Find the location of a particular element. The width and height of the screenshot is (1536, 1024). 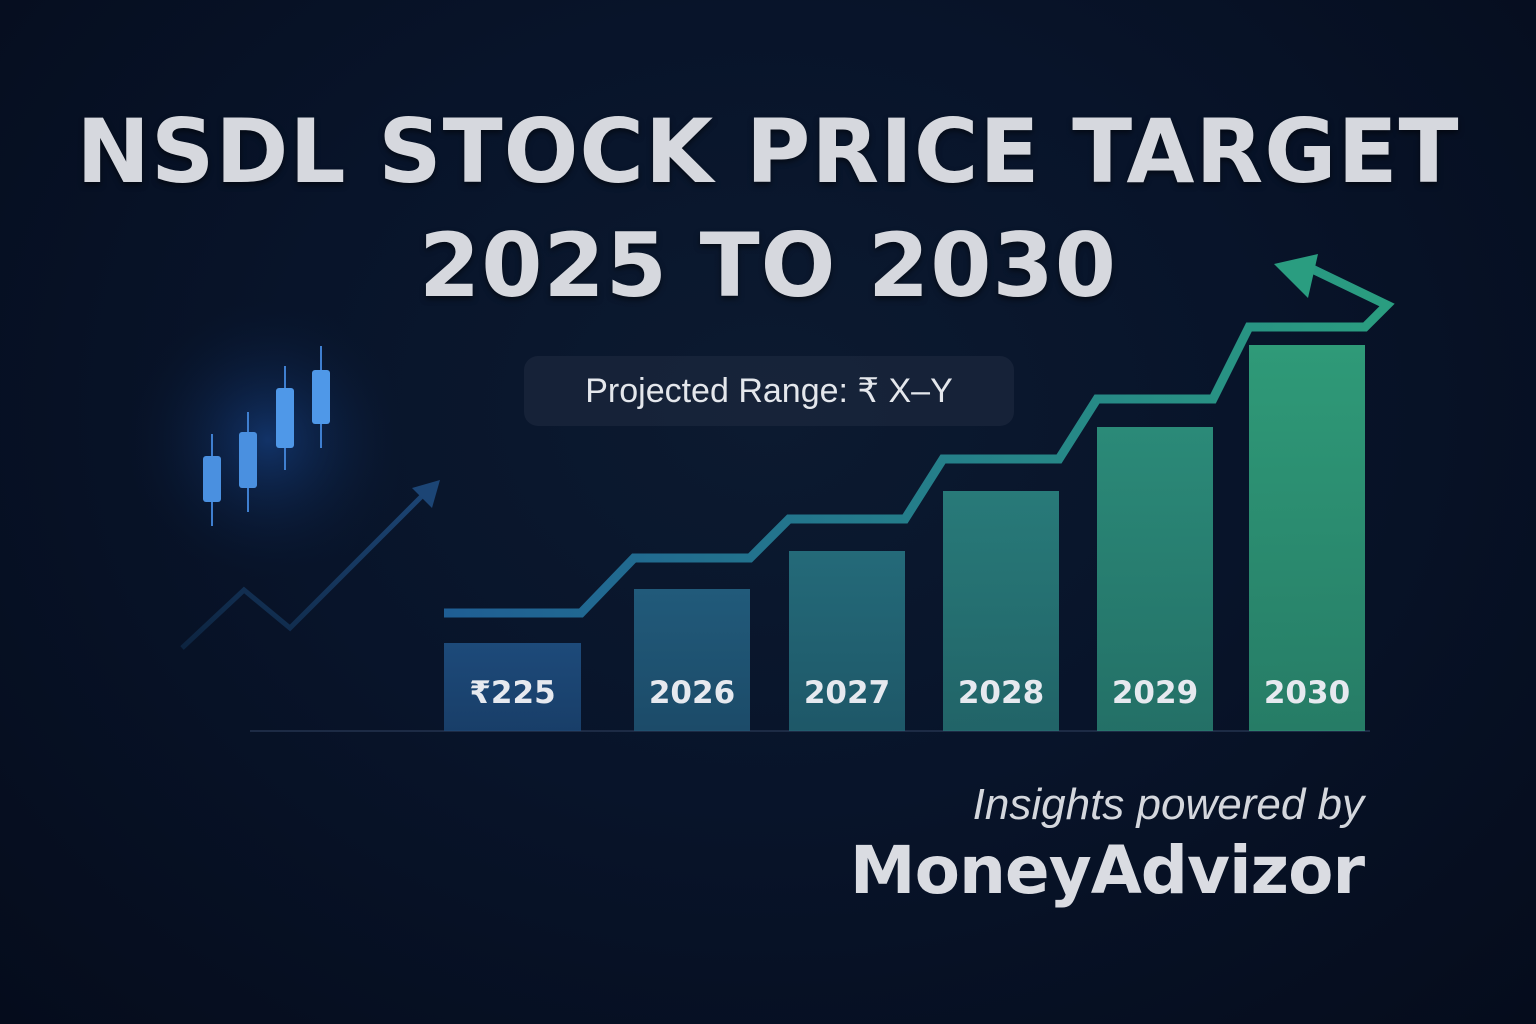

trend-arrow-icon is located at coordinates (310, 565).